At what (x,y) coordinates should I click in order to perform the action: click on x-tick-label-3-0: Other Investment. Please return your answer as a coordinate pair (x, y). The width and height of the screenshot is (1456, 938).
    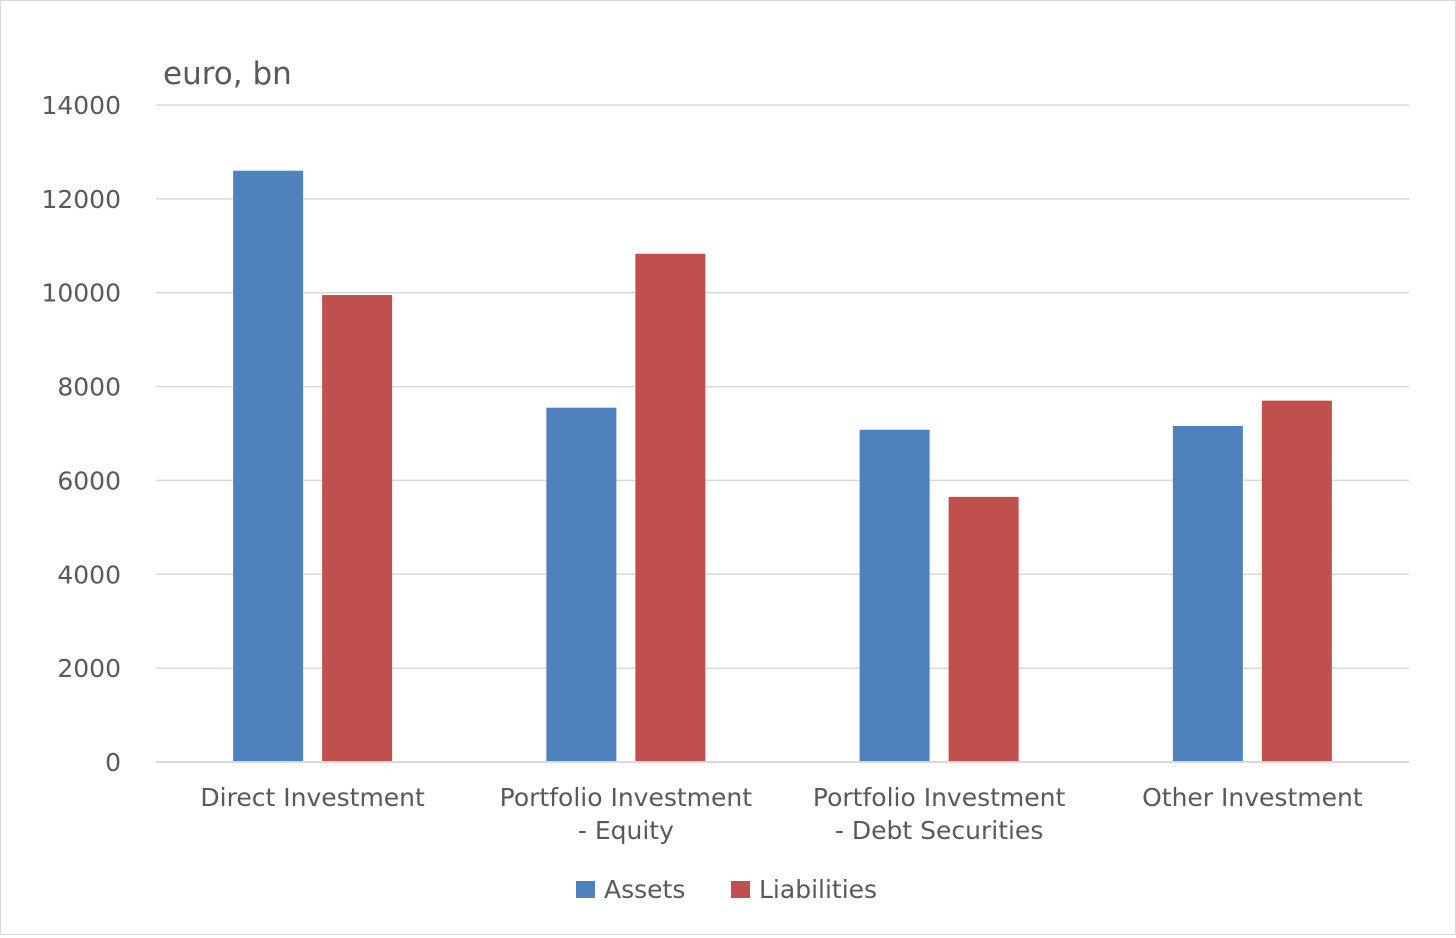
    Looking at the image, I should click on (1252, 797).